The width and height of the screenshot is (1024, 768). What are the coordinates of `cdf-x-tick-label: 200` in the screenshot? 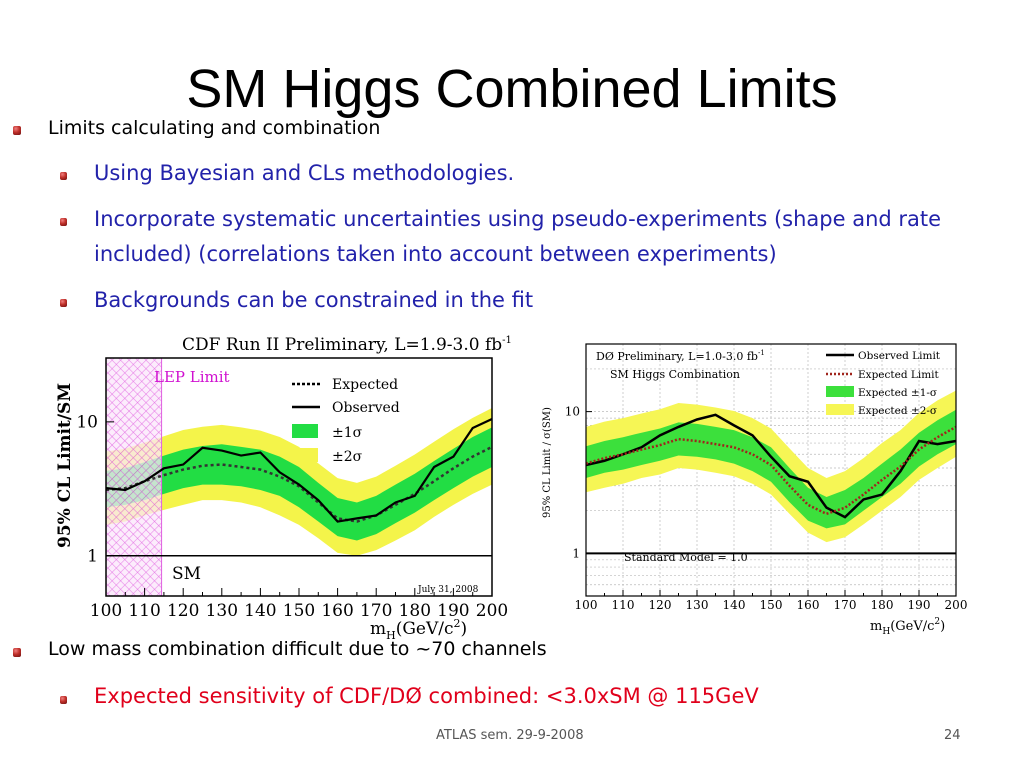 It's located at (492, 611).